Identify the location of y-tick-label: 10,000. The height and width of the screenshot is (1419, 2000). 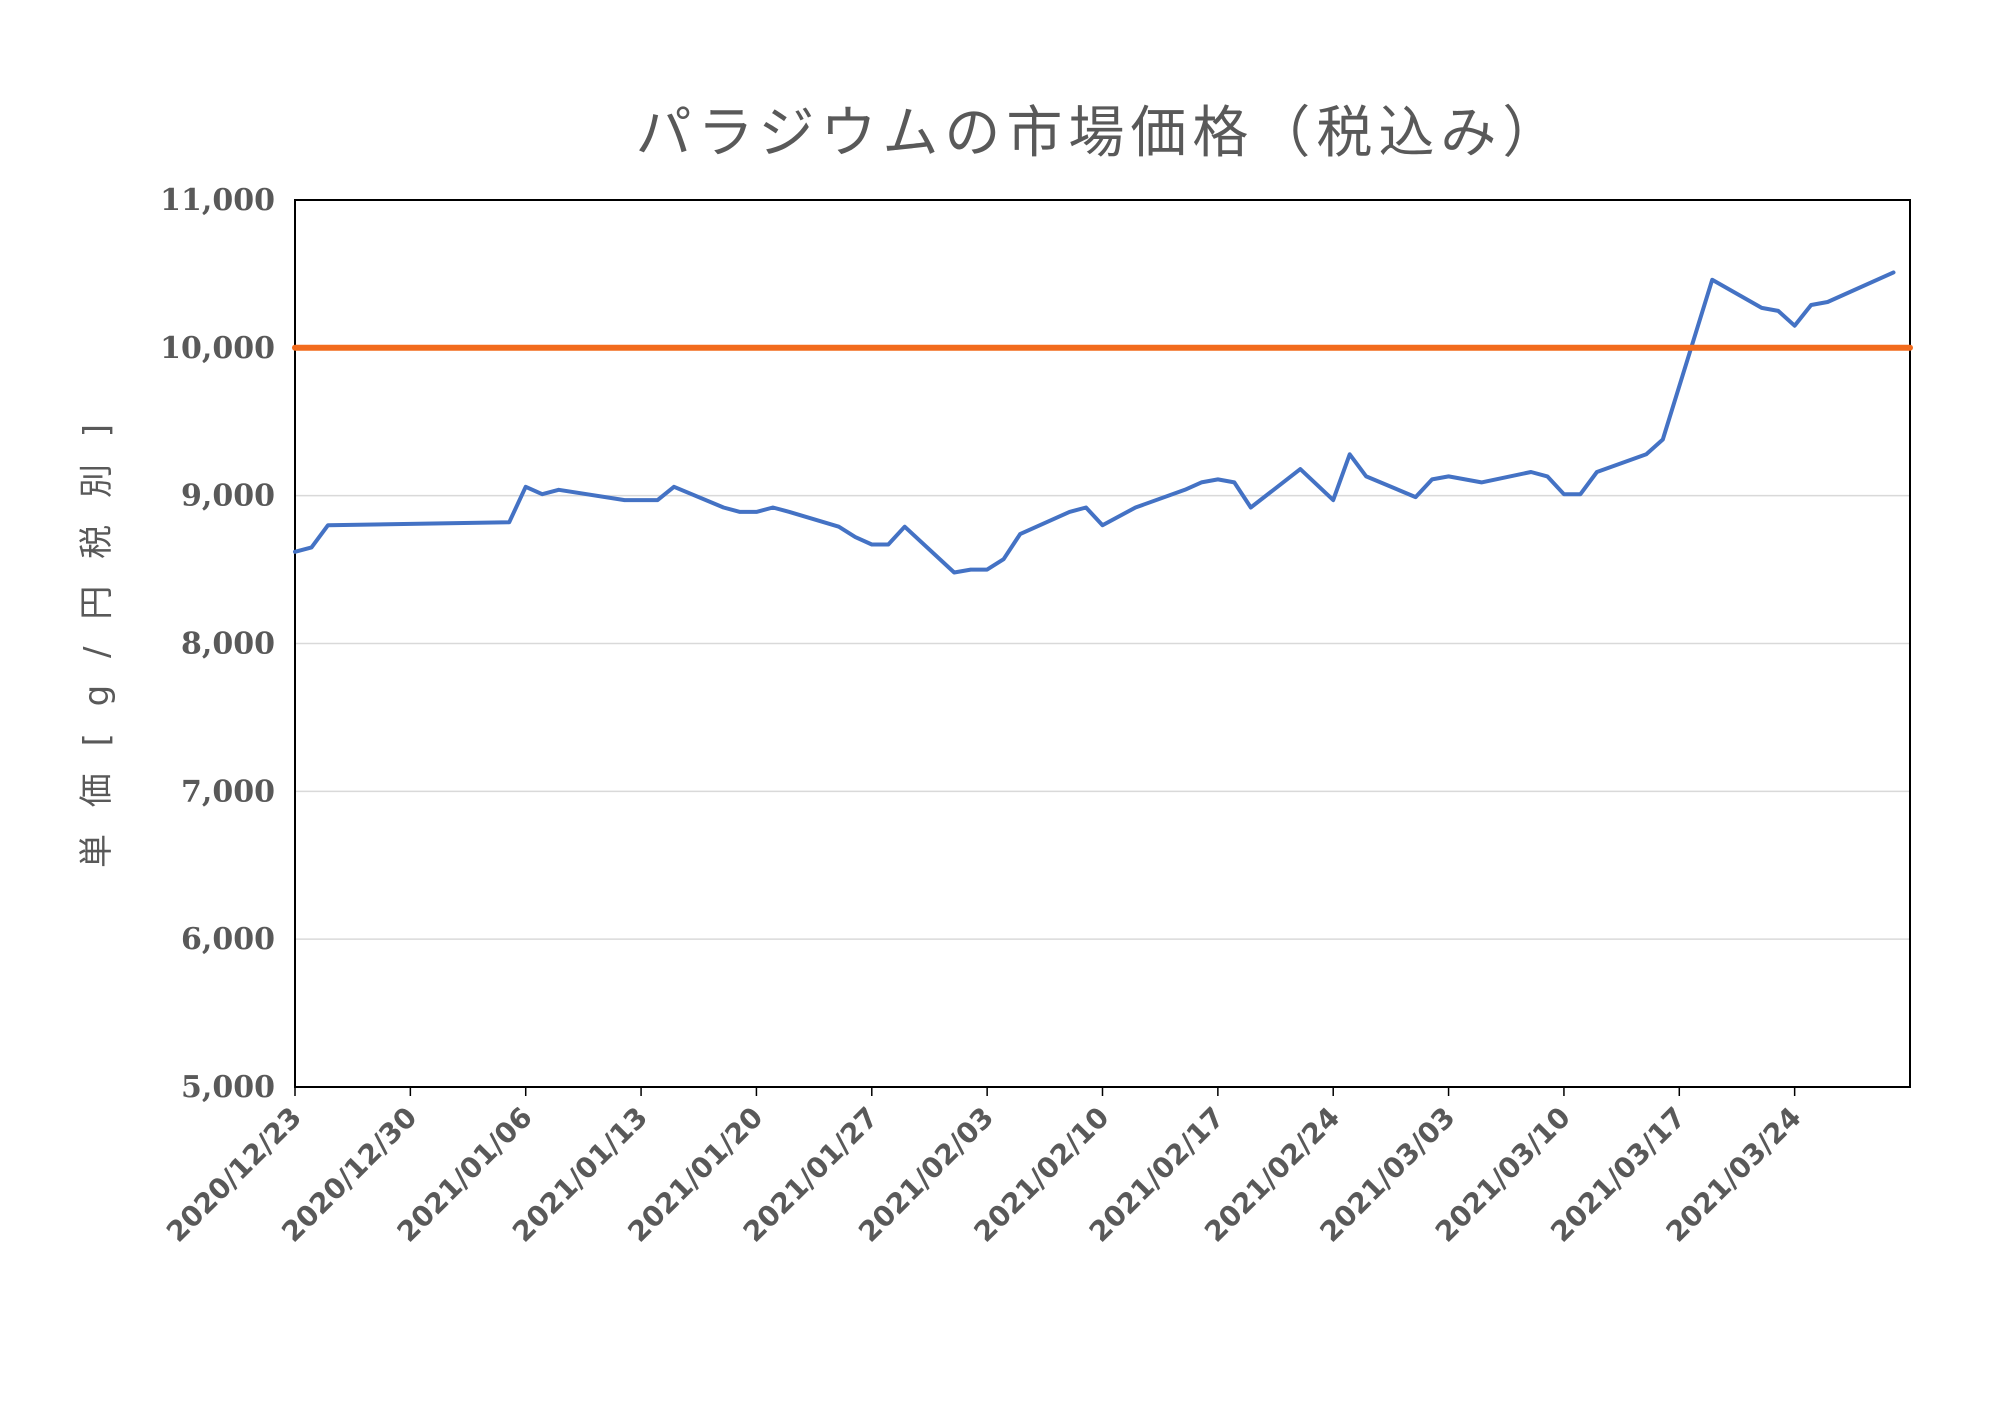
(217, 348).